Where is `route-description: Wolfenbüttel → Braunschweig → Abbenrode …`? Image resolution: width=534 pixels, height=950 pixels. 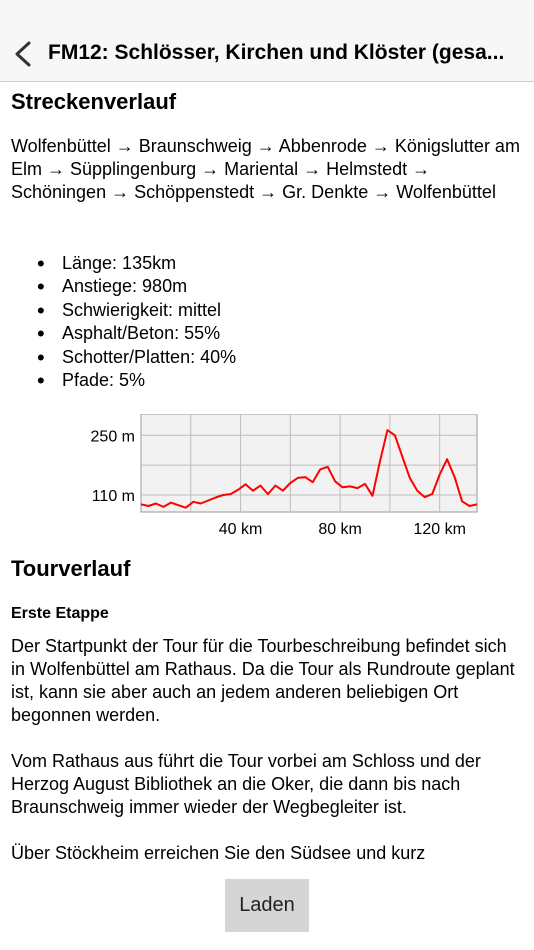
route-description: Wolfenbüttel → Braunschweig → Abbenrode … is located at coordinates (265, 169).